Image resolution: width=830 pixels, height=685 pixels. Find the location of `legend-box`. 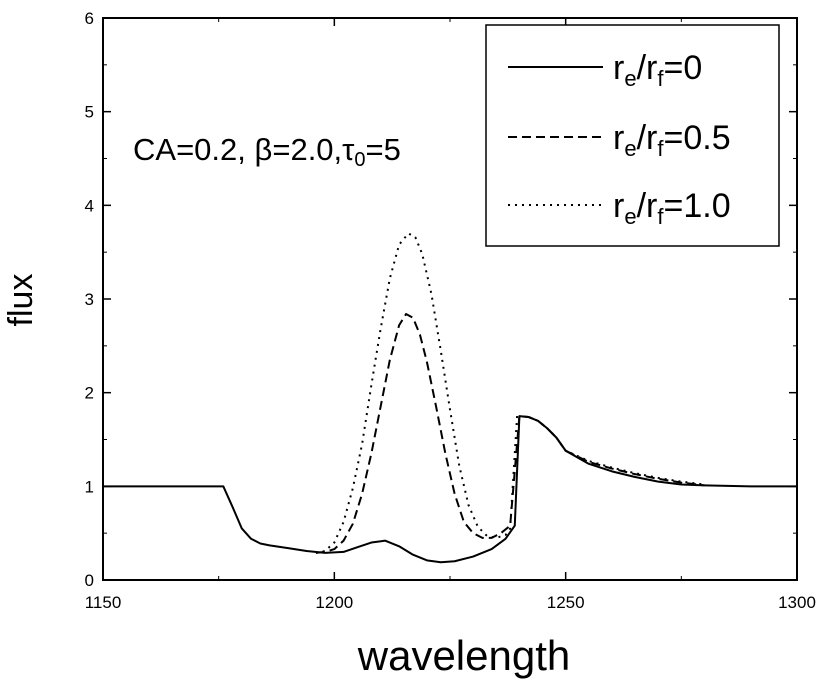

legend-box is located at coordinates (632, 135).